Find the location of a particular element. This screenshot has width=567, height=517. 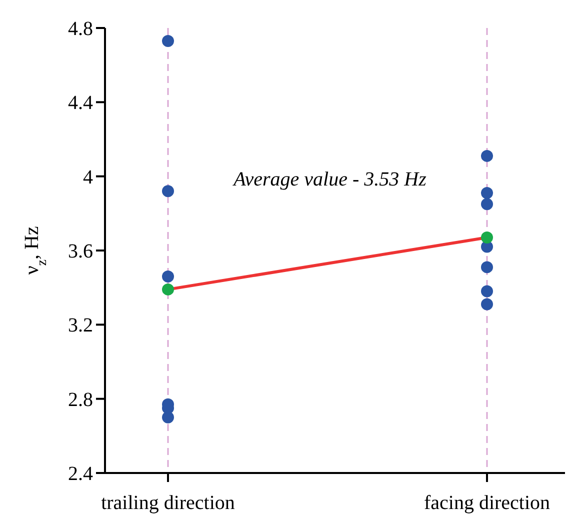

y-tick-label: 2.8 is located at coordinates (80, 399).